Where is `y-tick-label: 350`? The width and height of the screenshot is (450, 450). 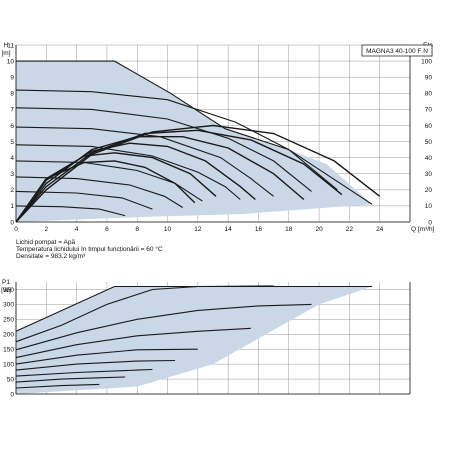 y-tick-label: 350 is located at coordinates (8, 290).